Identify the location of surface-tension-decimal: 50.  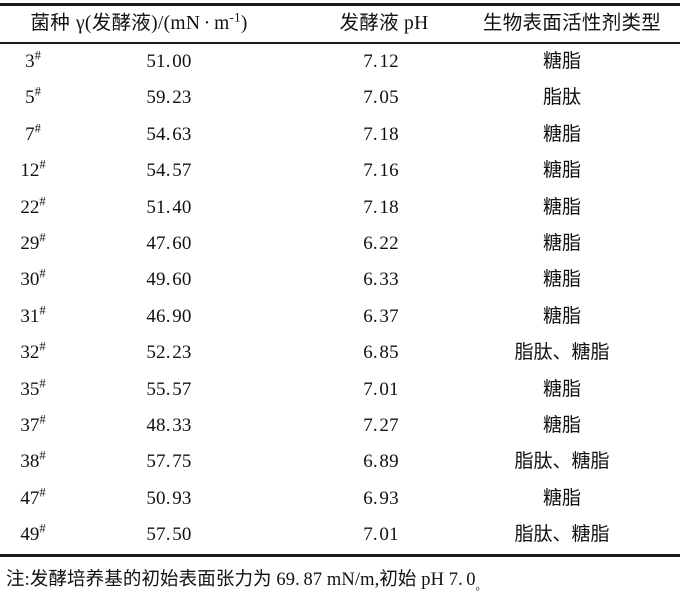
(182, 535).